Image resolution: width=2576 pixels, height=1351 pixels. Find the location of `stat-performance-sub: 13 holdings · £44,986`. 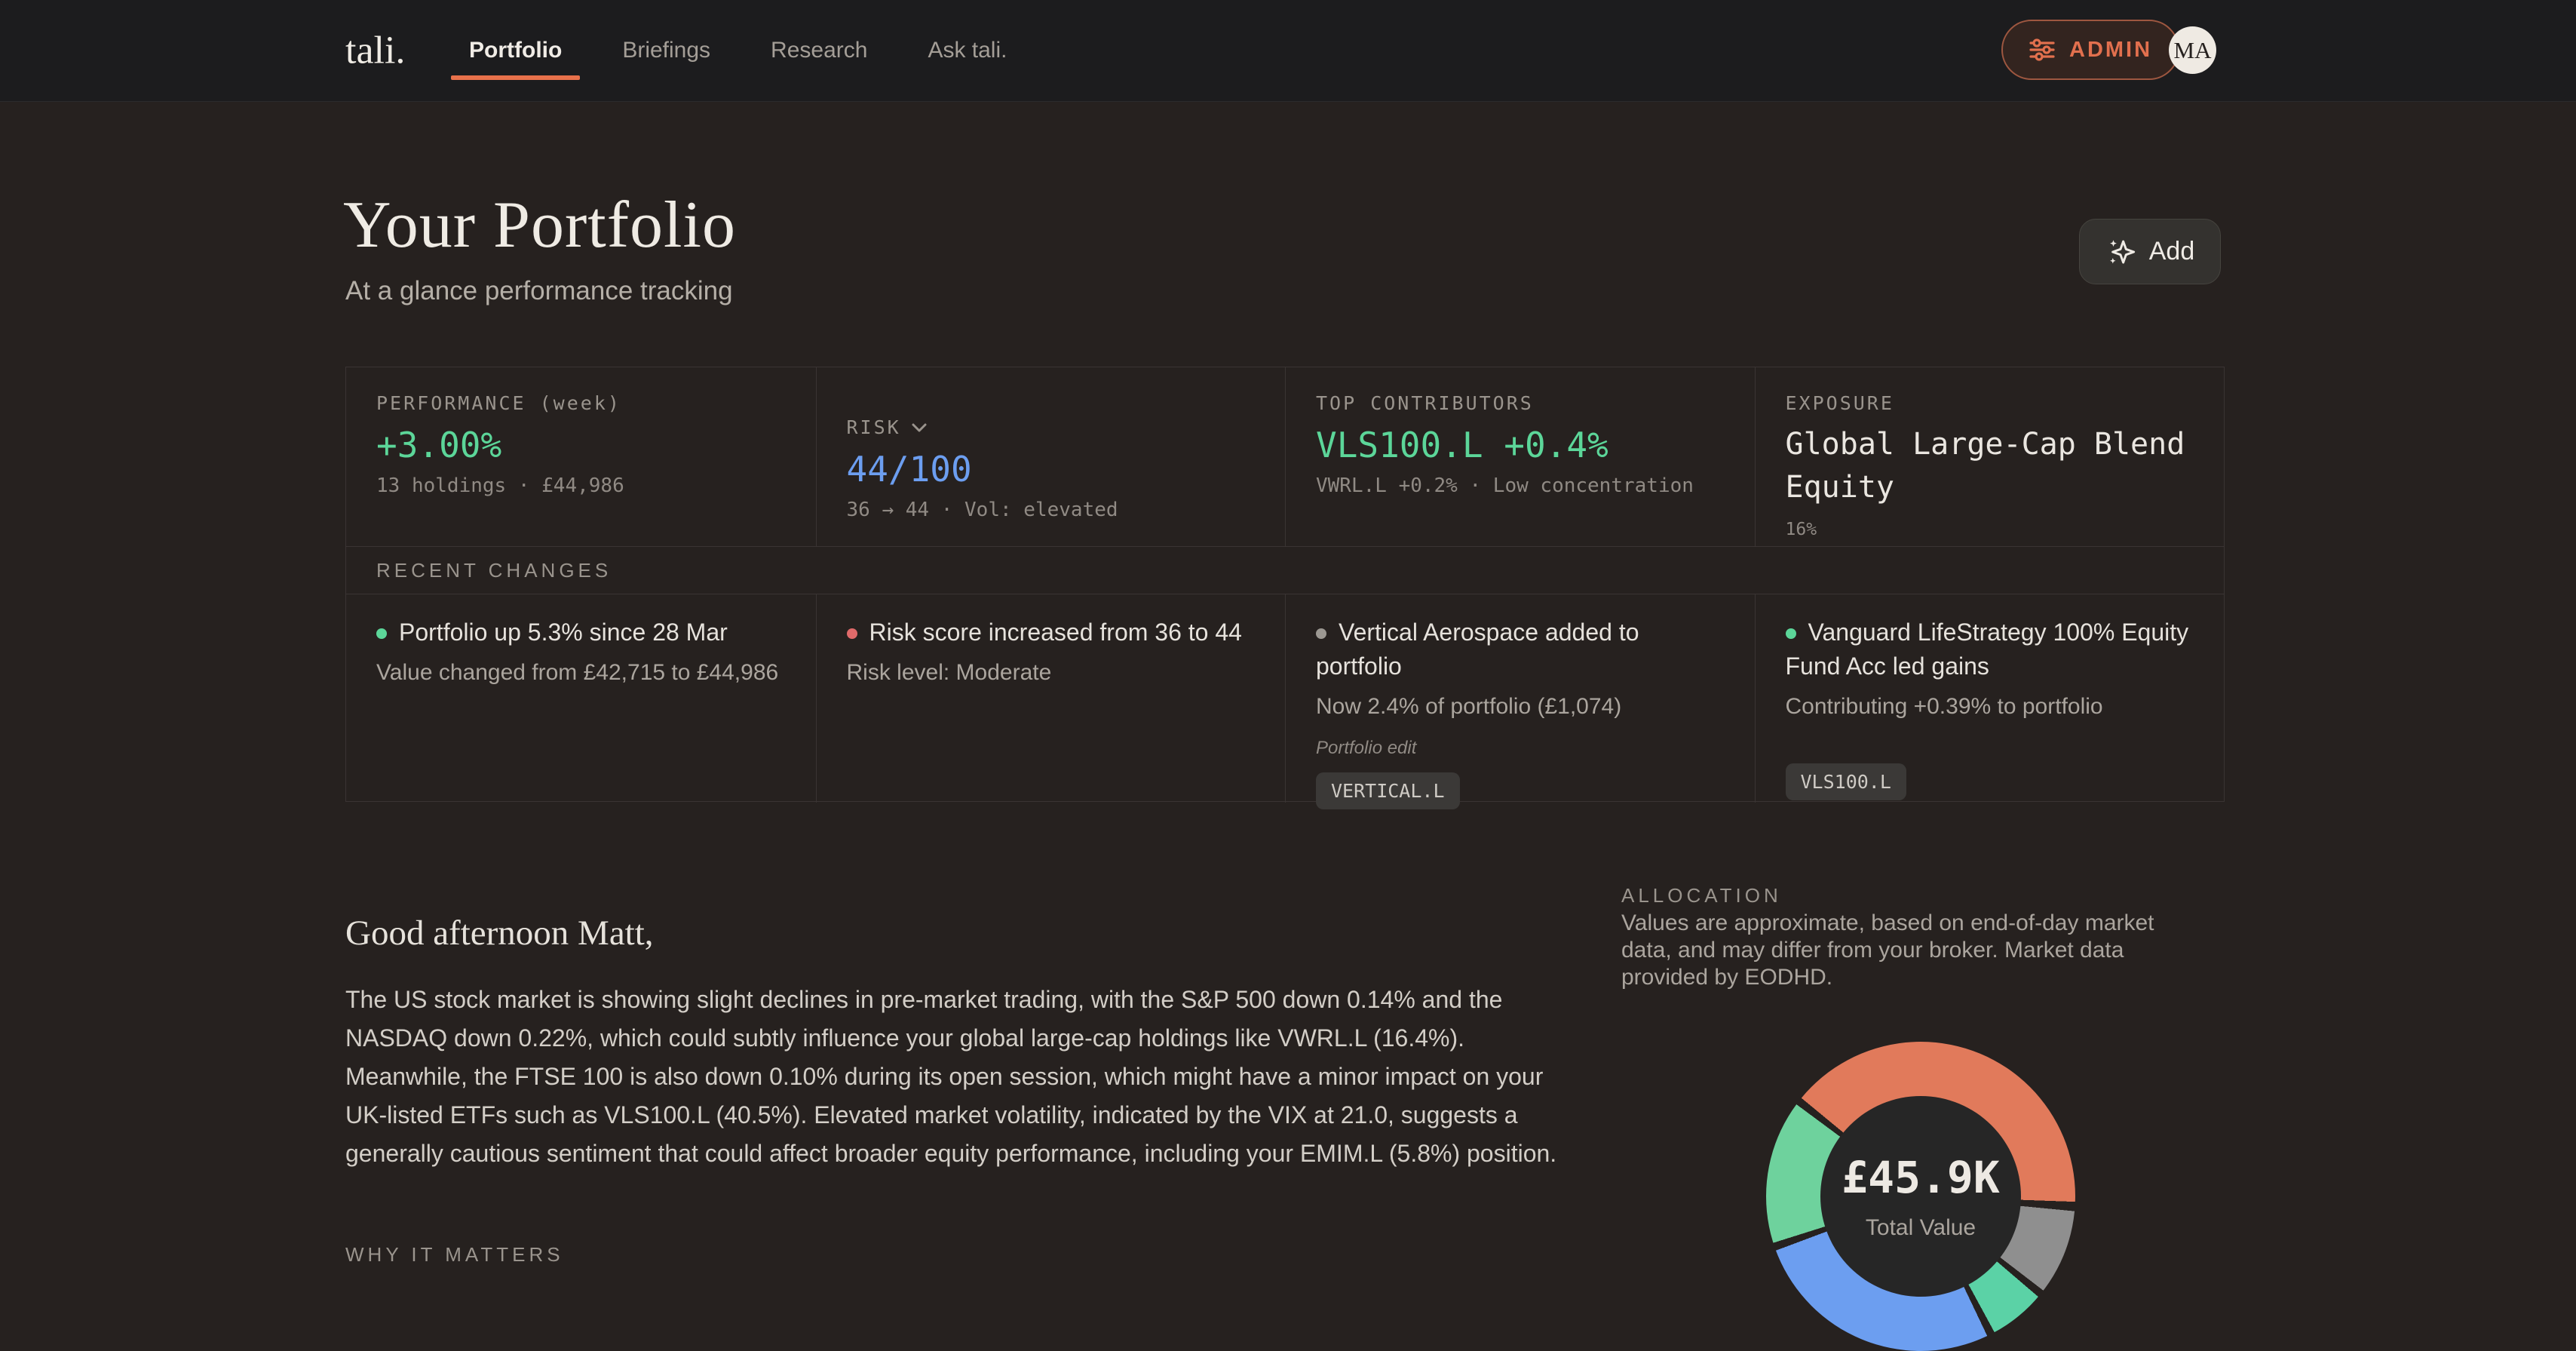

stat-performance-sub: 13 holdings · £44,986 is located at coordinates (500, 485).